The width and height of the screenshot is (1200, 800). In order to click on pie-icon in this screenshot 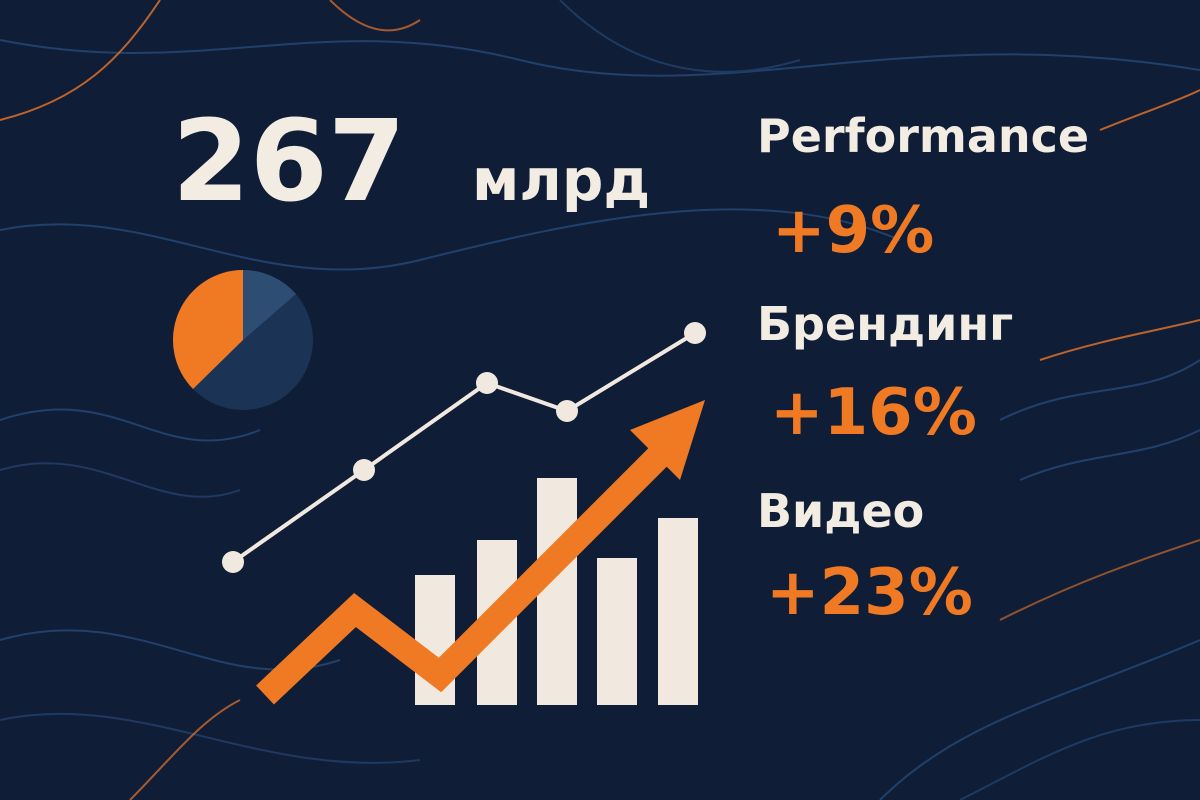, I will do `click(242, 339)`.